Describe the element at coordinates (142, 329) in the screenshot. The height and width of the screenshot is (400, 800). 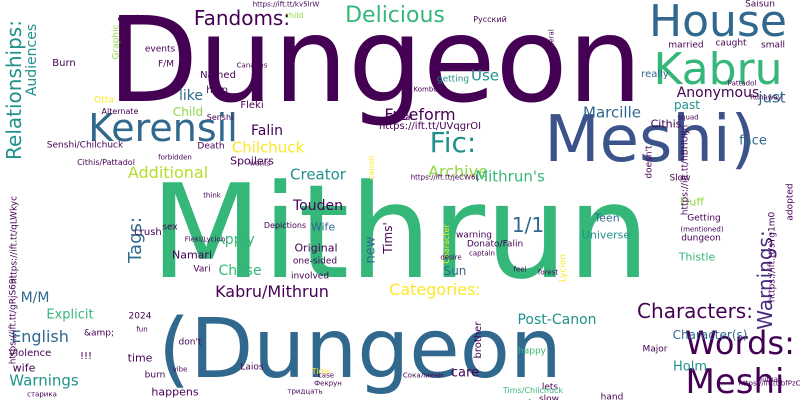
I see `word: fun` at that location.